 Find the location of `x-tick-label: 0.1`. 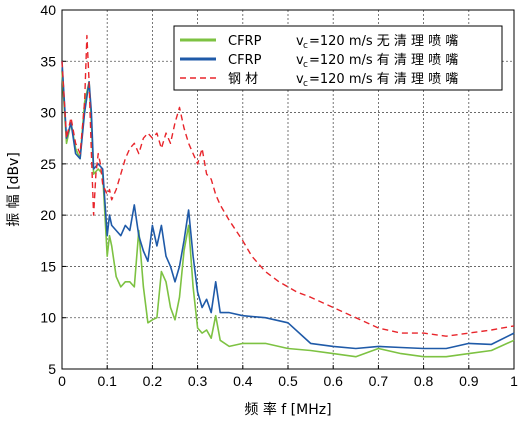

x-tick-label: 0.1 is located at coordinates (107, 381).